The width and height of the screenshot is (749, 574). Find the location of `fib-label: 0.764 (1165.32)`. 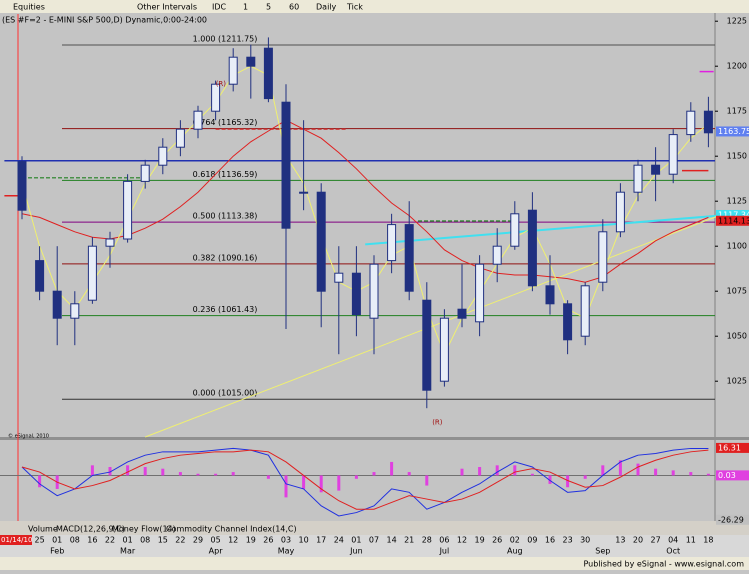

fib-label: 0.764 (1165.32) is located at coordinates (225, 122).